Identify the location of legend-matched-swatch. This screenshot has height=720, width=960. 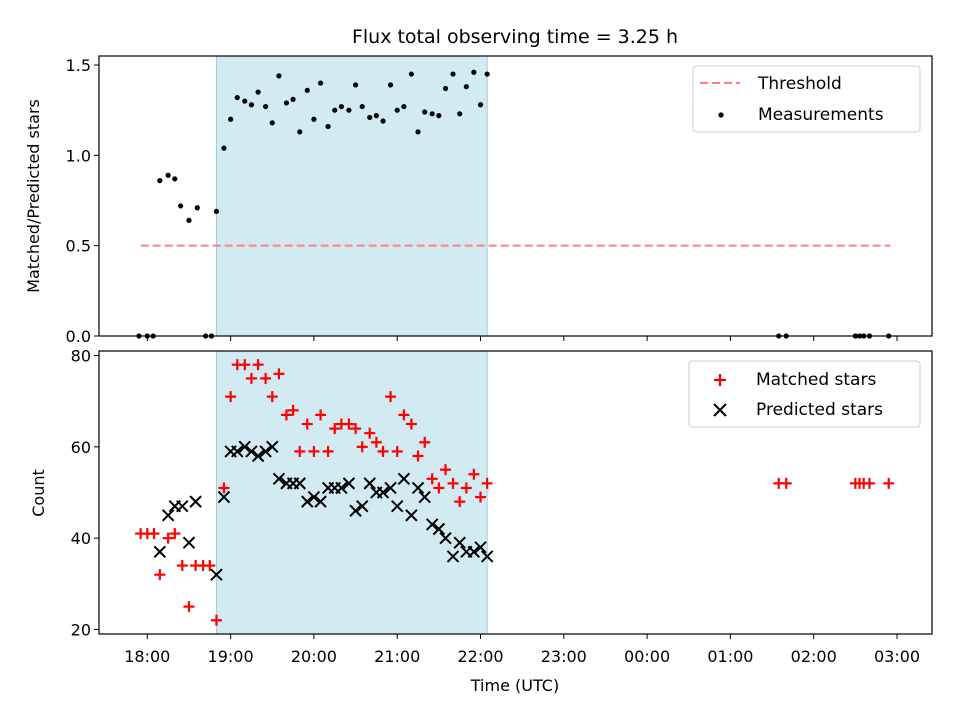
(720, 380).